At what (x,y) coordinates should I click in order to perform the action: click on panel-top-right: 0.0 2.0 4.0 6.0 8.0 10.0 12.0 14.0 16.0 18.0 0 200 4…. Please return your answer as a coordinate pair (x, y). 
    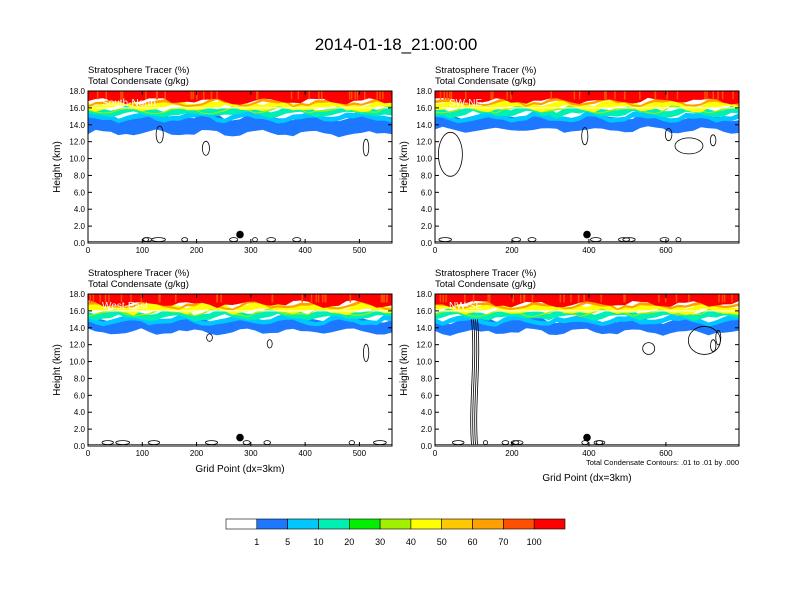
    Looking at the image, I should click on (569, 160).